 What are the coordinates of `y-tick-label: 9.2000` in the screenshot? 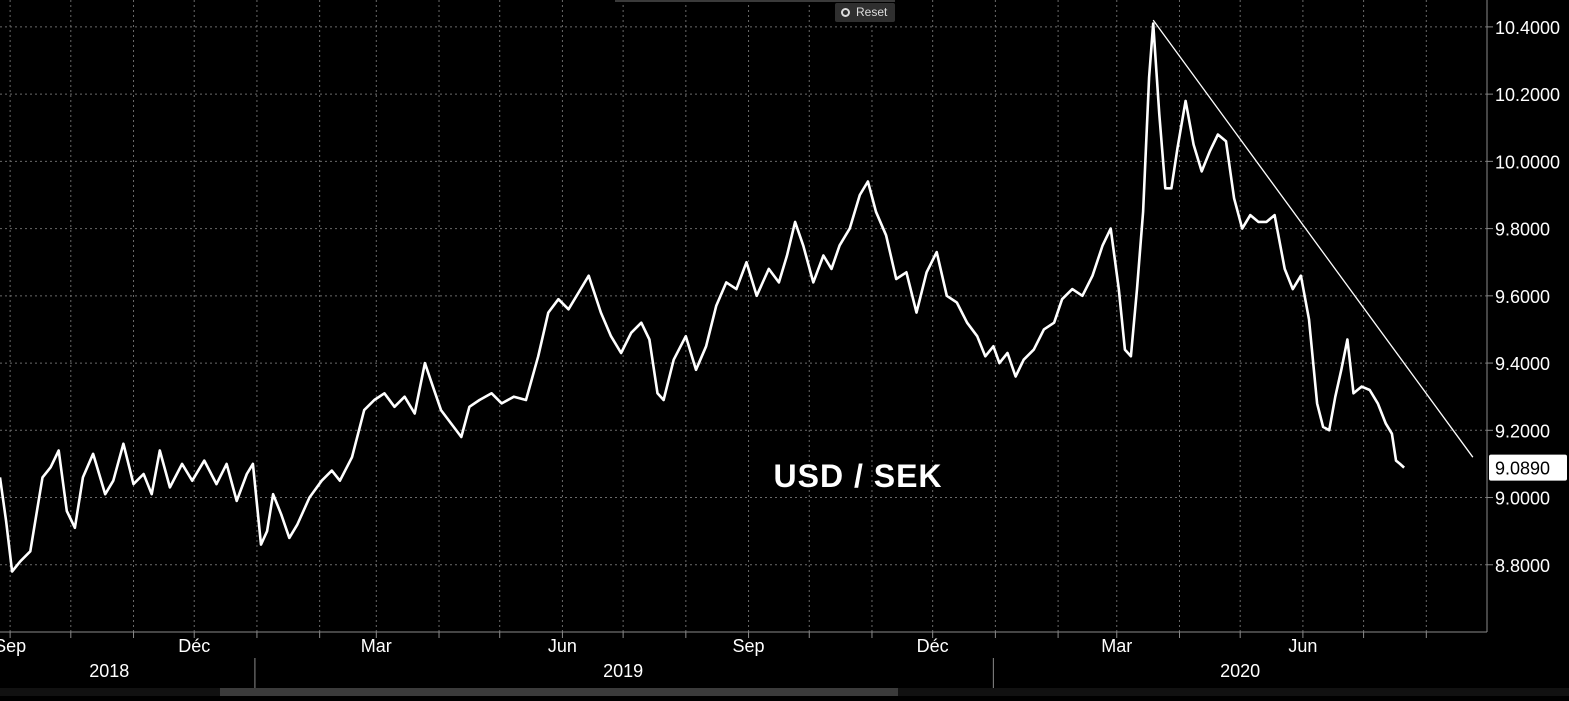 It's located at (1522, 431).